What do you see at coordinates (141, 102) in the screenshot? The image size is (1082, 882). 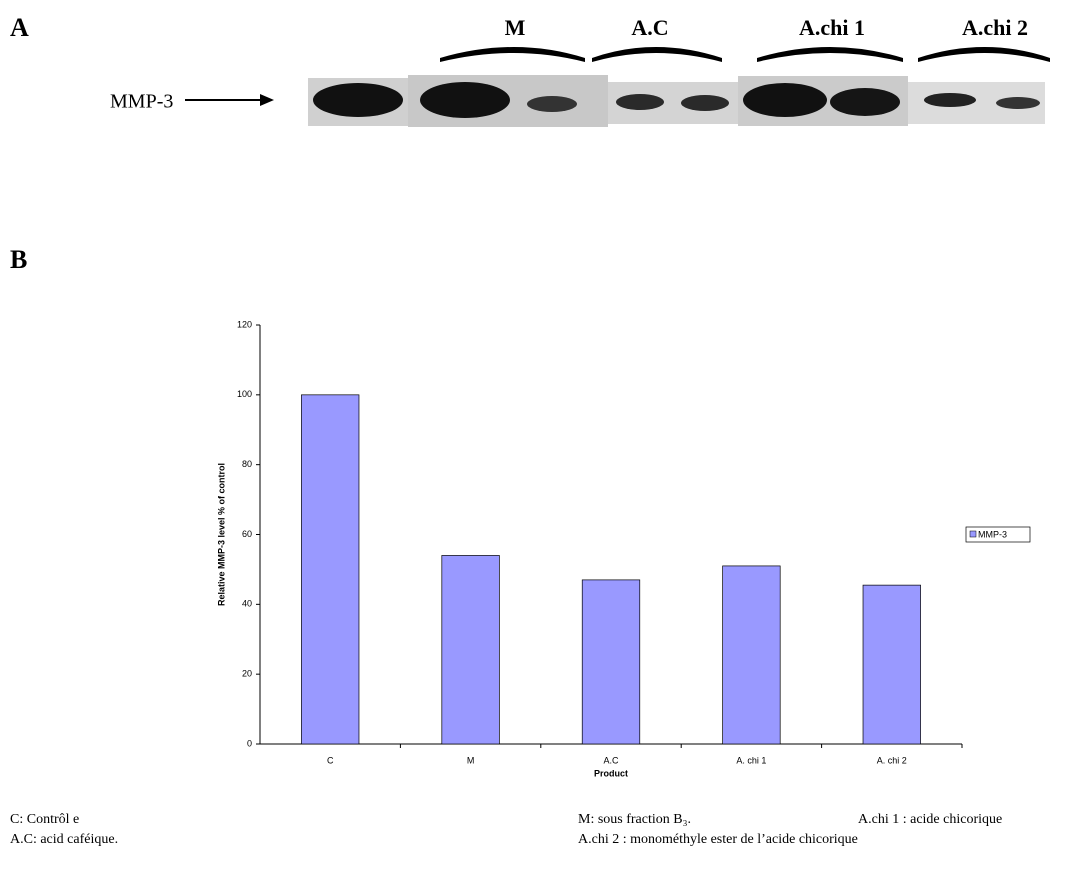 I see `marker-label: MMP-3` at bounding box center [141, 102].